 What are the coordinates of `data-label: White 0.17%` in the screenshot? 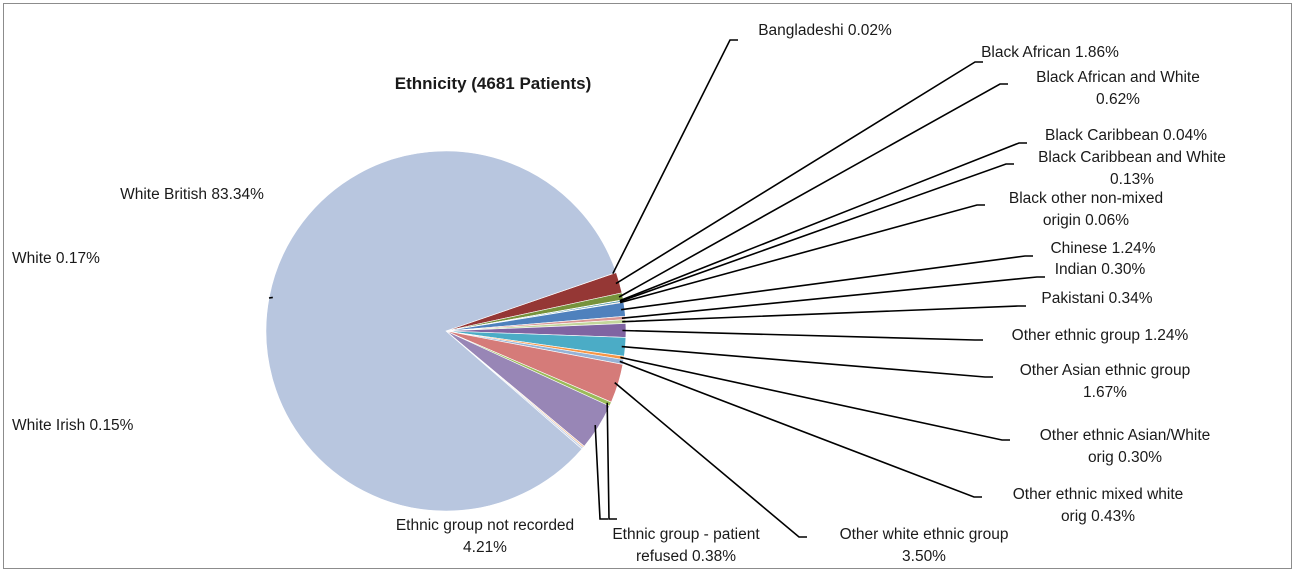 It's located at (56, 258).